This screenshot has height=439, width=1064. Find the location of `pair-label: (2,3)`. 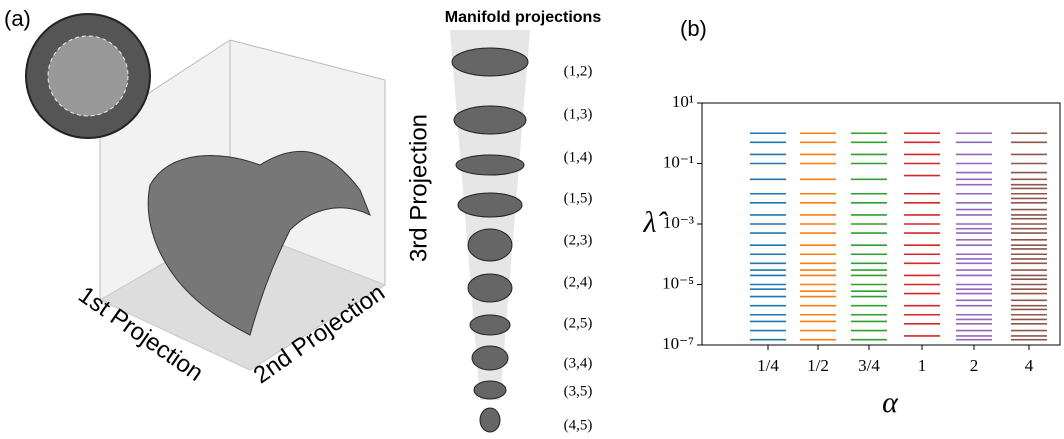

pair-label: (2,3) is located at coordinates (578, 240).